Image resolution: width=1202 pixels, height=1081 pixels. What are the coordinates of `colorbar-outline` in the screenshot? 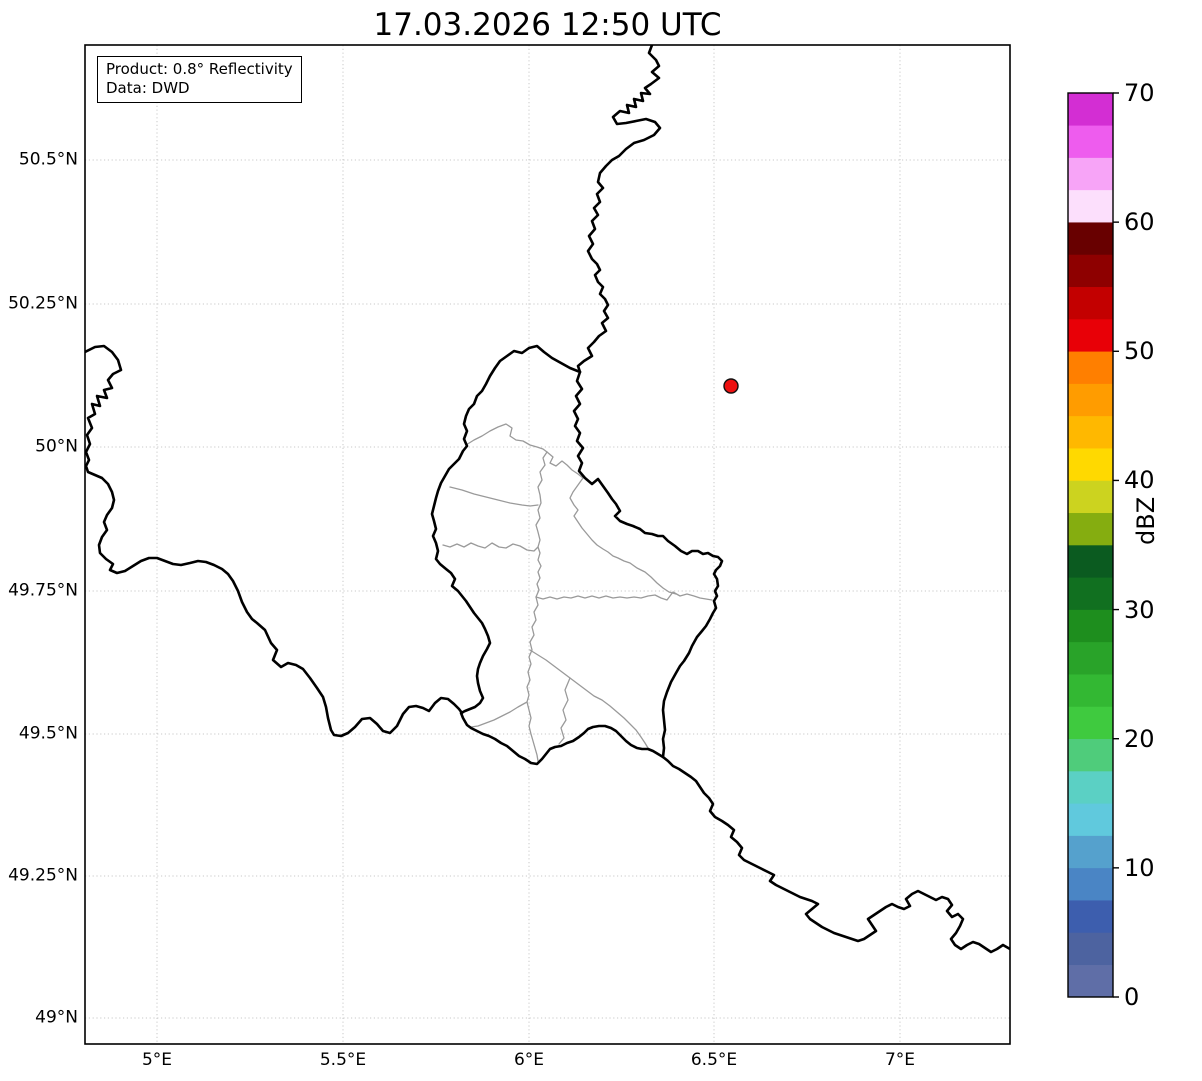 It's located at (1090, 545).